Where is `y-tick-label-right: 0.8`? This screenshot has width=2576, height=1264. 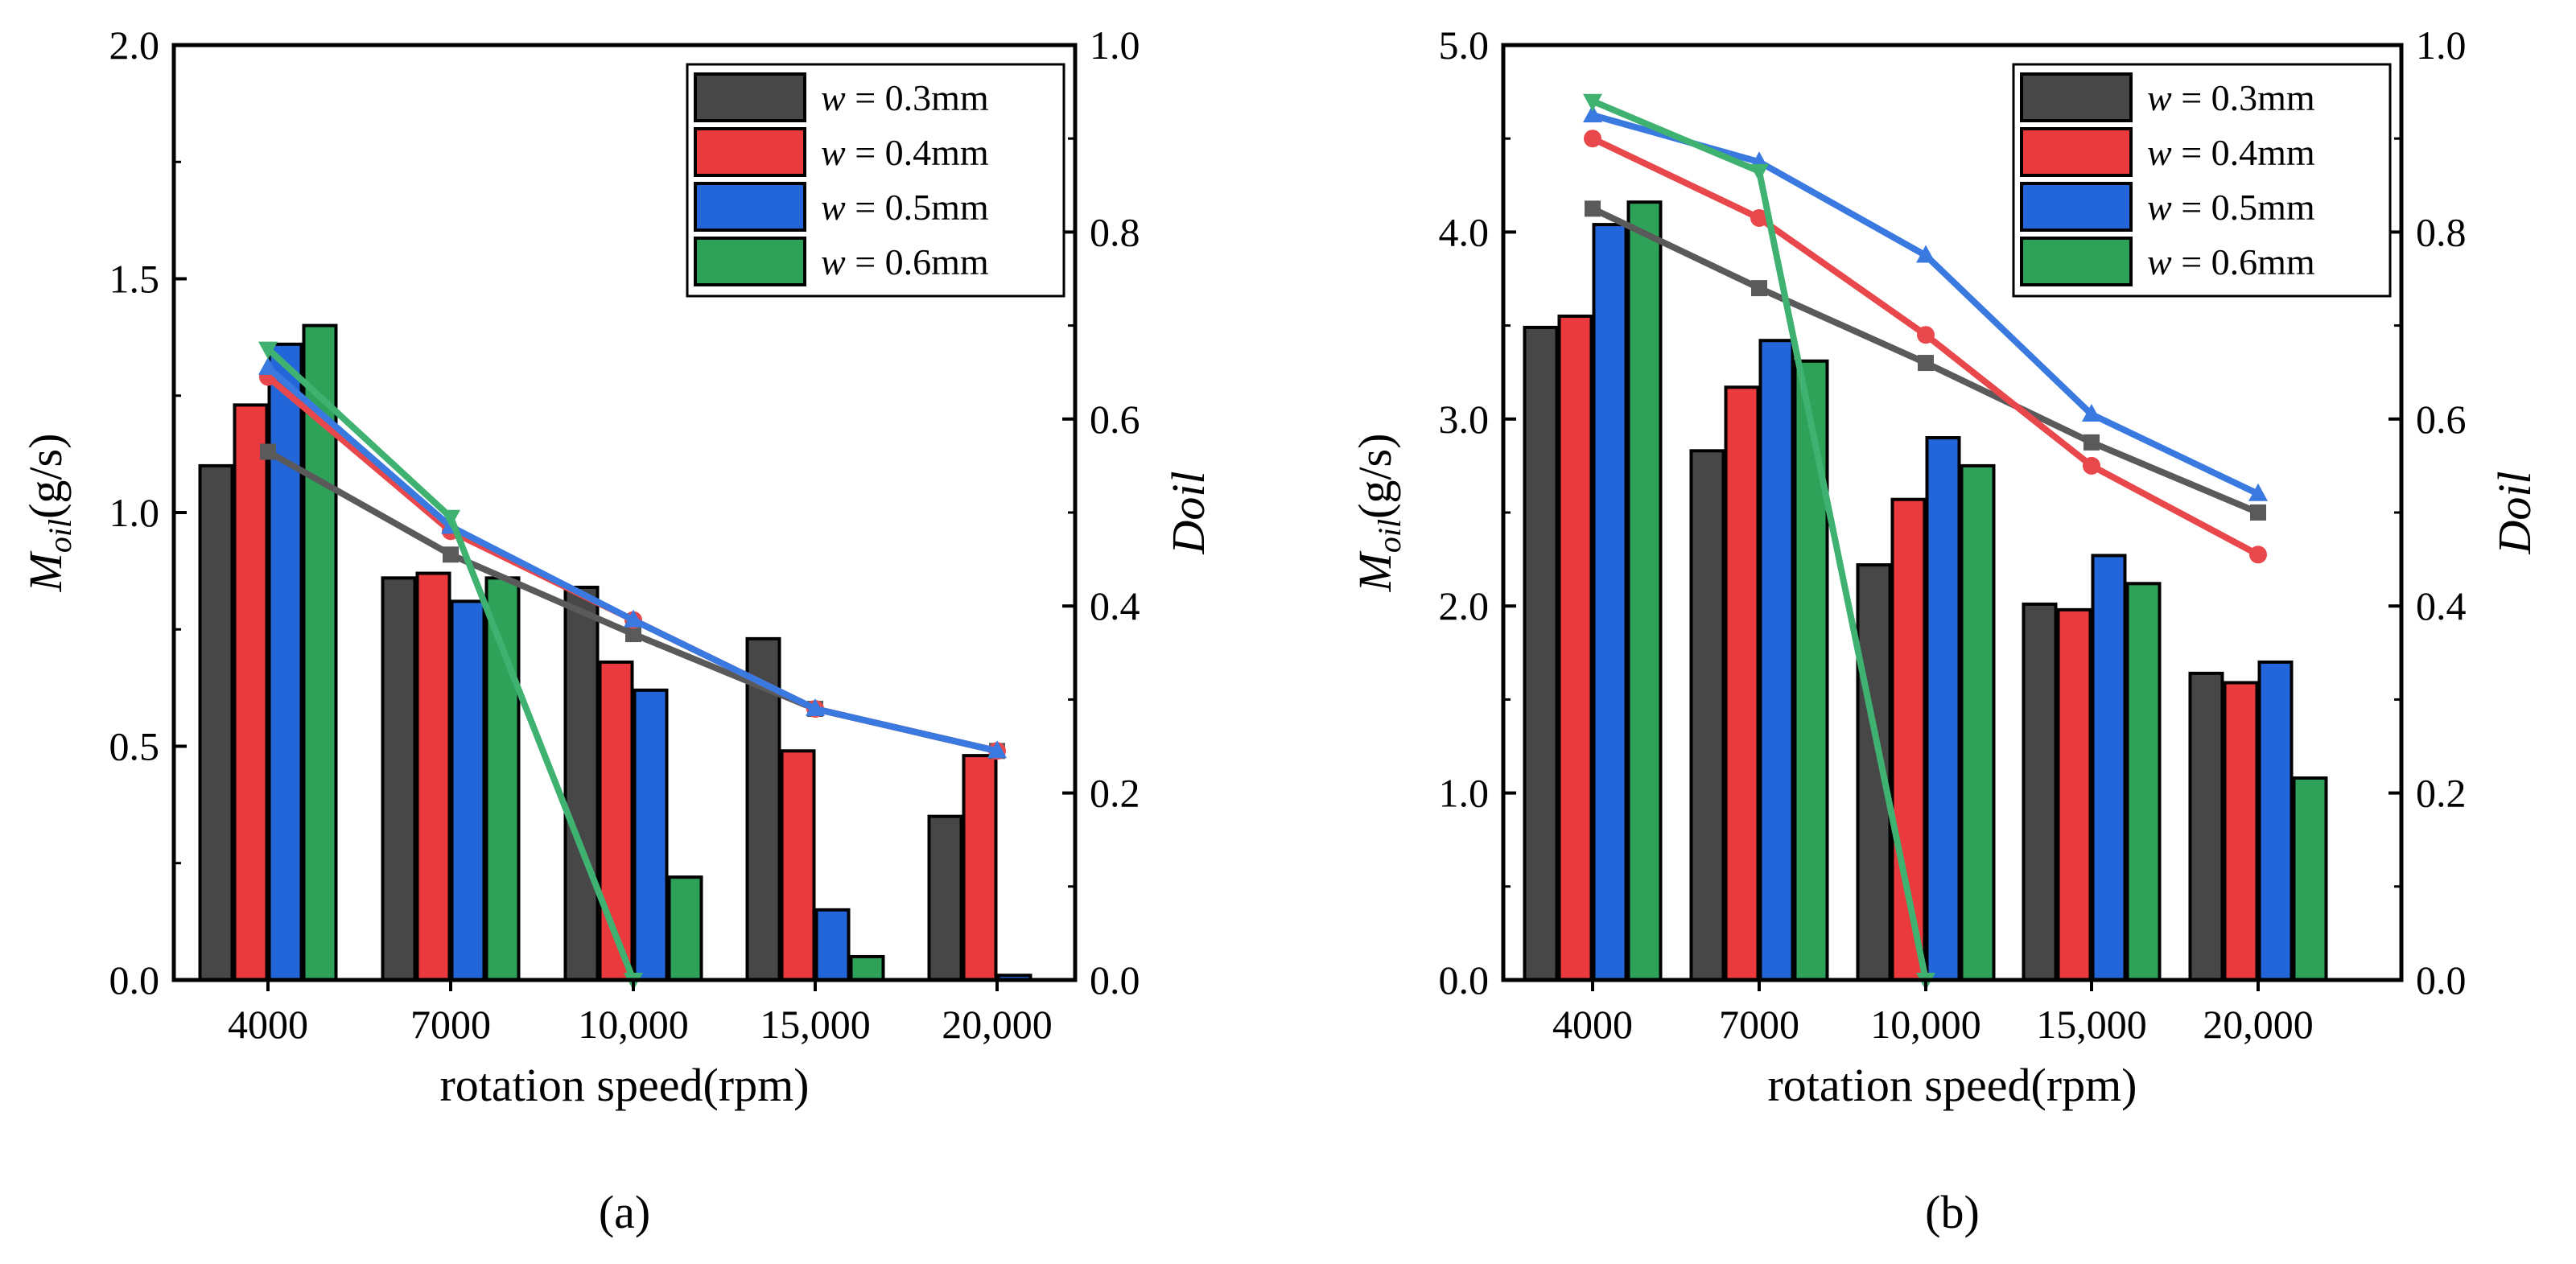 y-tick-label-right: 0.8 is located at coordinates (1115, 232).